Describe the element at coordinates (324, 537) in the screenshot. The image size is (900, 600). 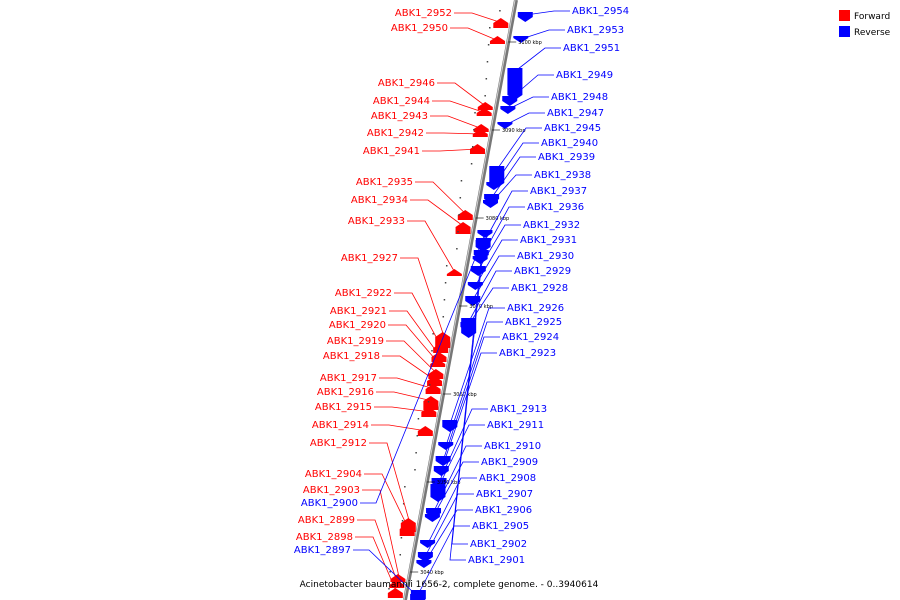
I see `forward-gene-label: ABK1_2898` at that location.